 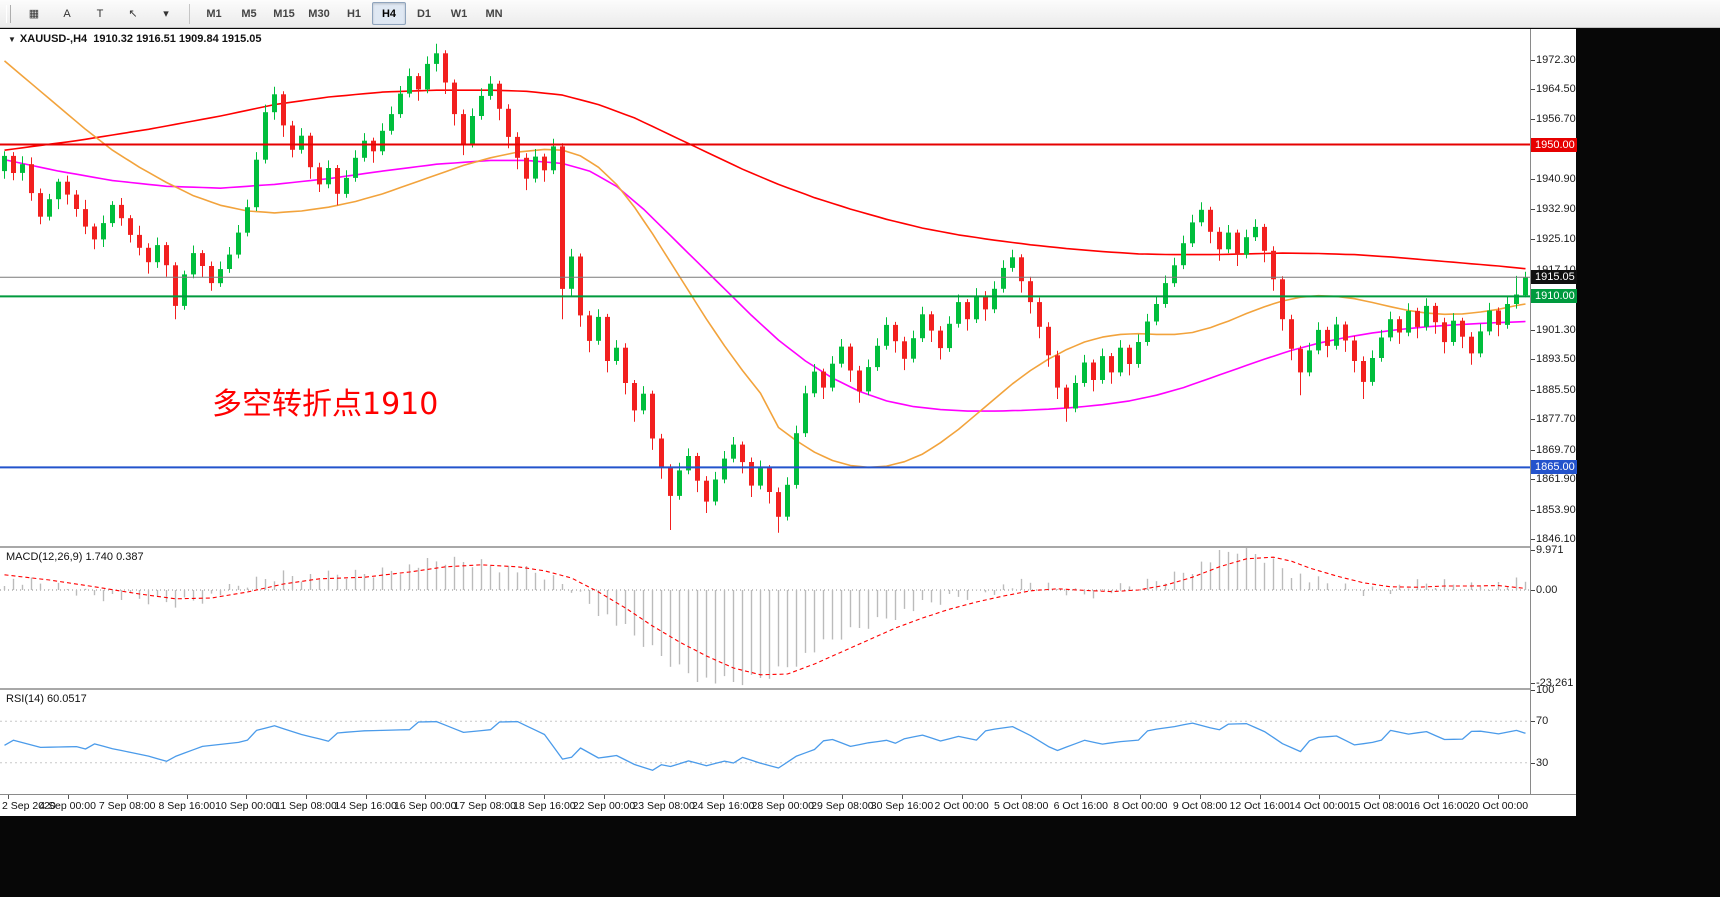 I want to click on symbol-timeframe-label: XAUUSD-,H4, so click(x=53, y=39).